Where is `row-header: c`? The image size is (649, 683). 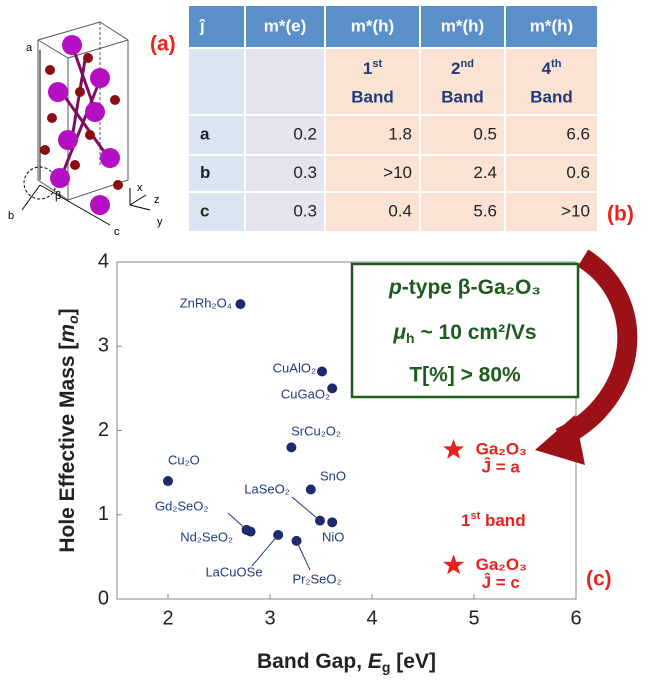
row-header: c is located at coordinates (204, 210).